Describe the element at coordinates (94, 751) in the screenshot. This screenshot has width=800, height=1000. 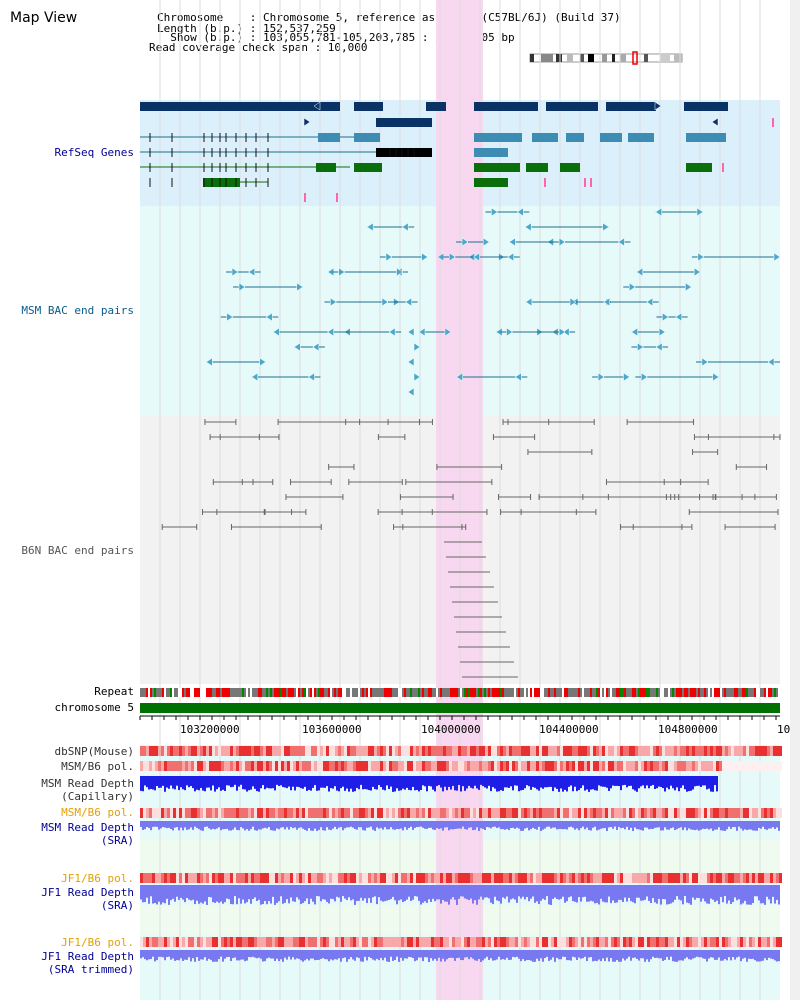
I see `track-label-dbsnp: dbSNP(Mouse)` at that location.